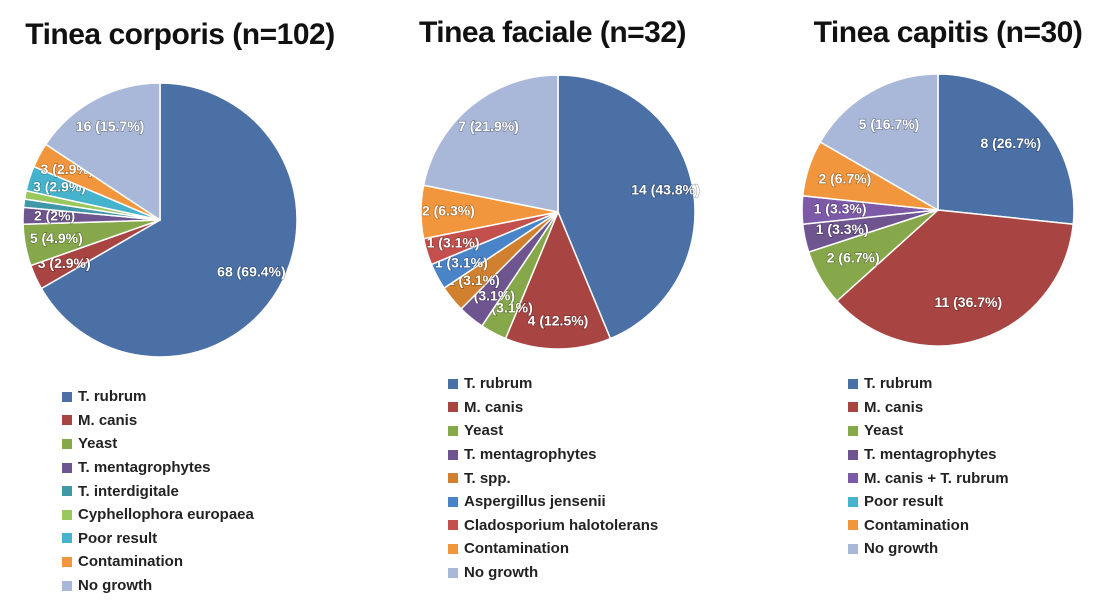 This screenshot has height=600, width=1106. I want to click on data-label-no-growth: 7 (21.9%), so click(488, 126).